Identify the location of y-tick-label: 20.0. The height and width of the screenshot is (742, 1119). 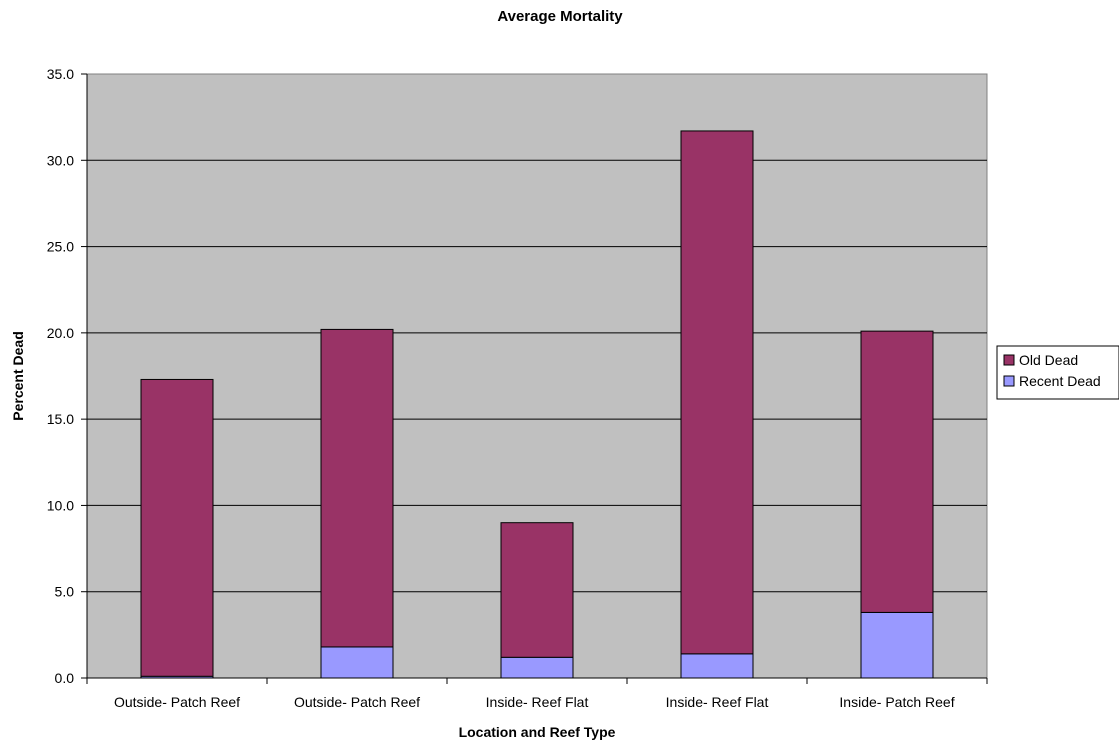
(60, 333).